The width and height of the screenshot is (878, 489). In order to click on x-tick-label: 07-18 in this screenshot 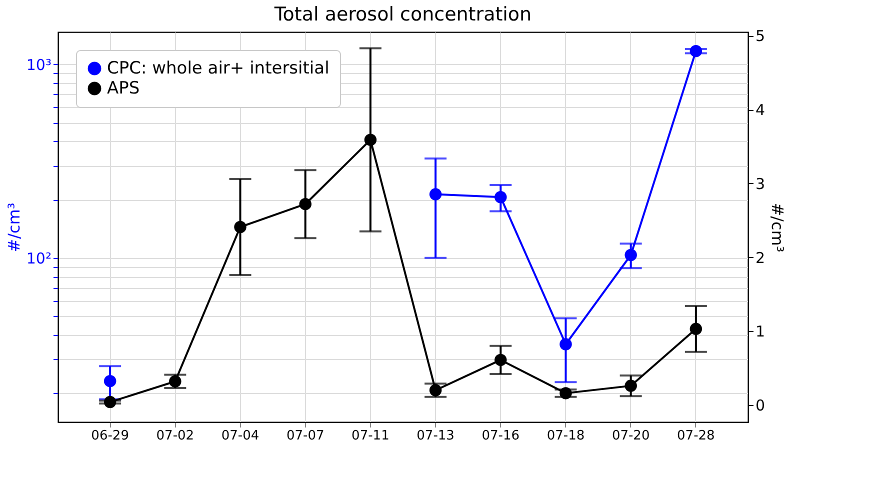, I will do `click(565, 436)`.